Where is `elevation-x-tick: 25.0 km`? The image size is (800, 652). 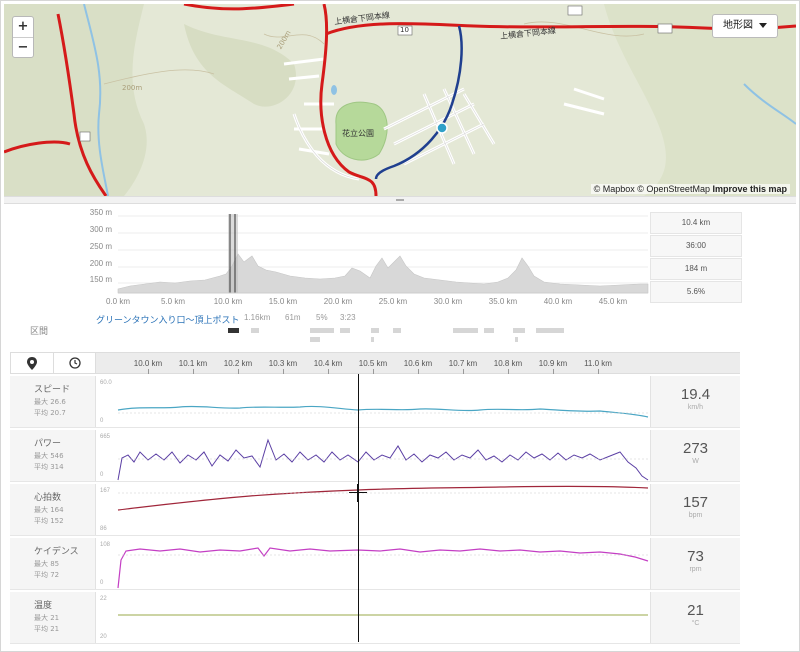
elevation-x-tick: 25.0 km is located at coordinates (393, 301).